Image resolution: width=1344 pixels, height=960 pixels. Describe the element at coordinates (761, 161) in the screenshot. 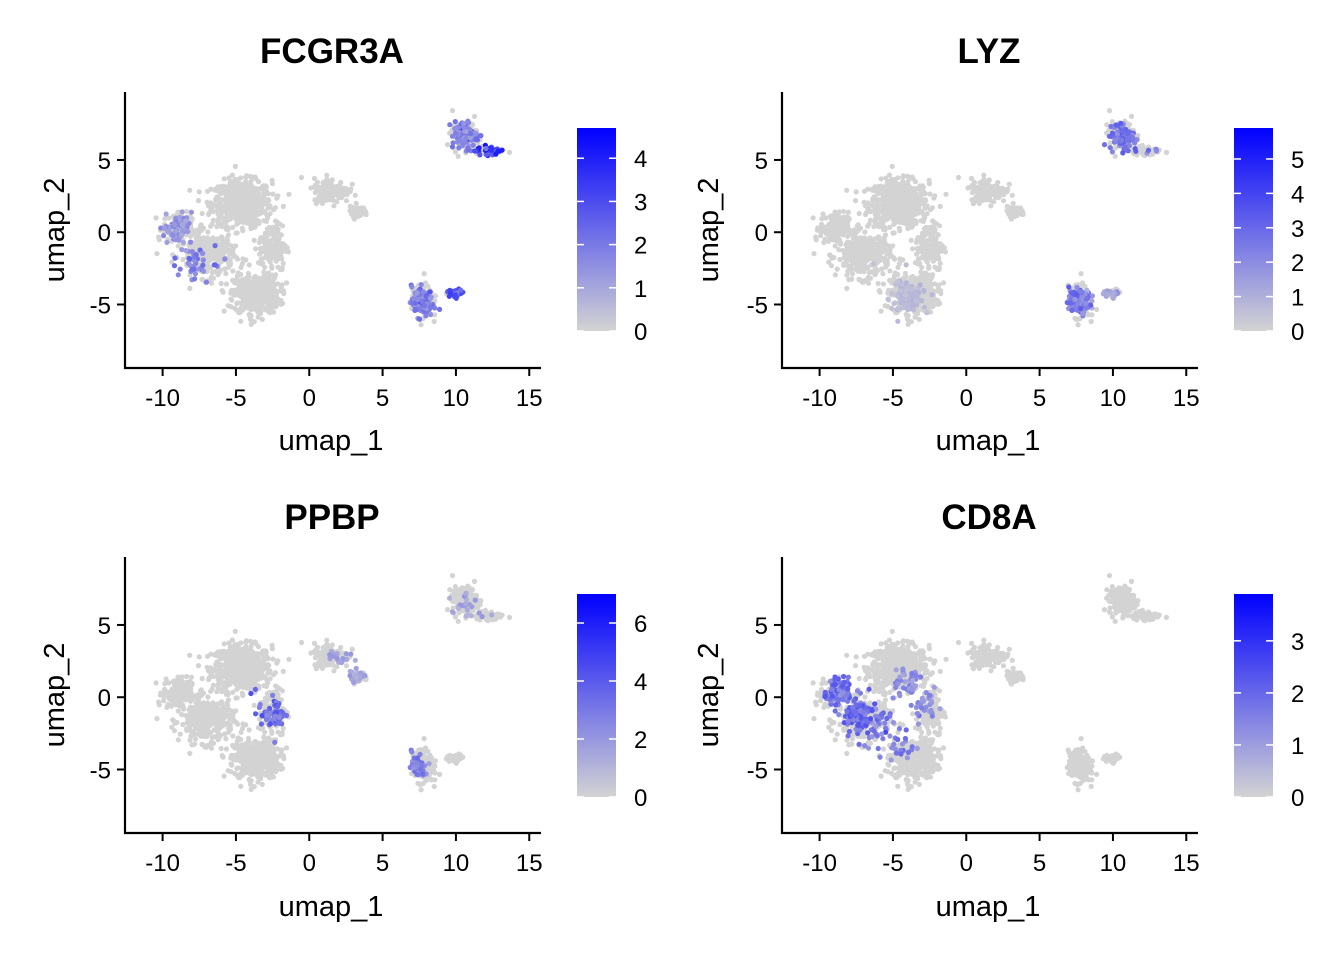

I see `y-tick-label: 5` at that location.